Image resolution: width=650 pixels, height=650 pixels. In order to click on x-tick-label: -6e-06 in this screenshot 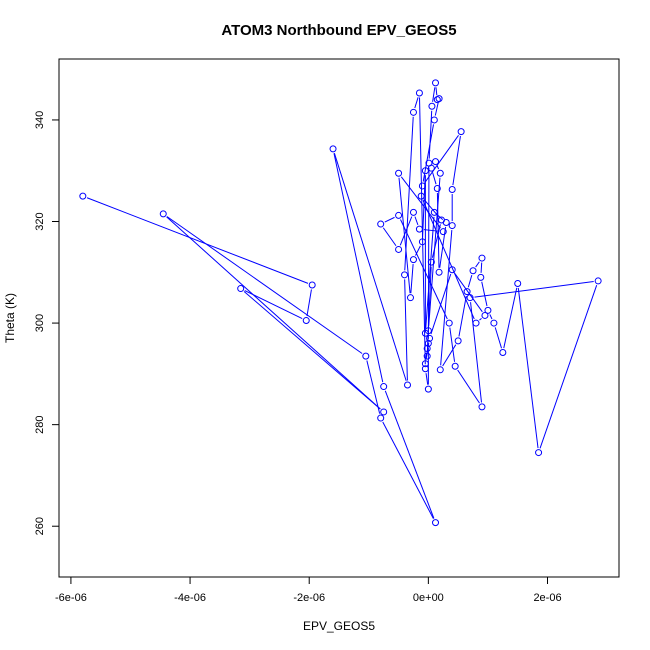, I will do `click(71, 598)`.